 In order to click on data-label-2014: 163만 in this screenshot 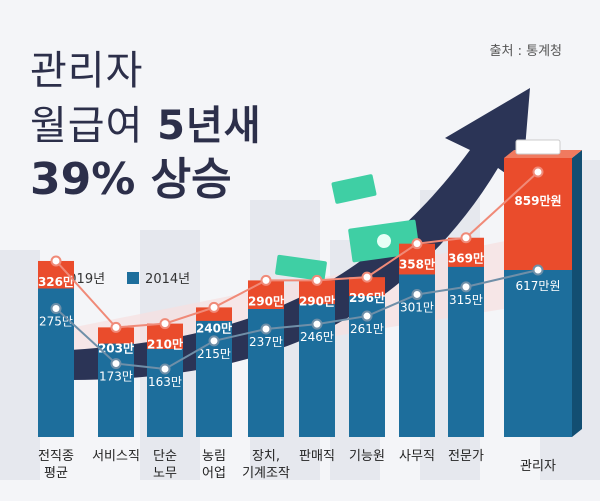, I will do `click(165, 382)`.